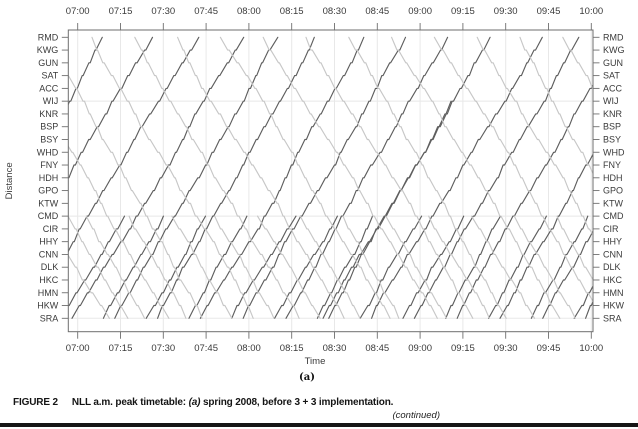 The width and height of the screenshot is (638, 429). I want to click on station-label-left: WHD, so click(48, 152).